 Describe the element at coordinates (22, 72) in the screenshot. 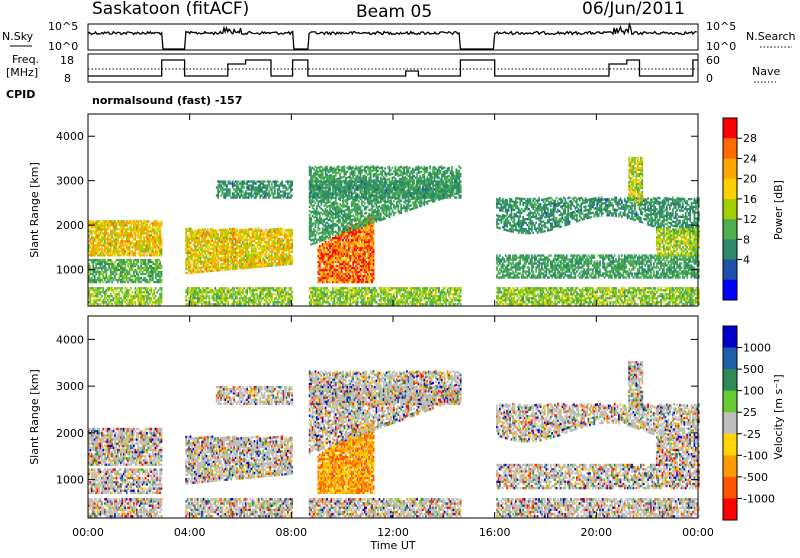

I see `freq-unit: [MHz]` at that location.